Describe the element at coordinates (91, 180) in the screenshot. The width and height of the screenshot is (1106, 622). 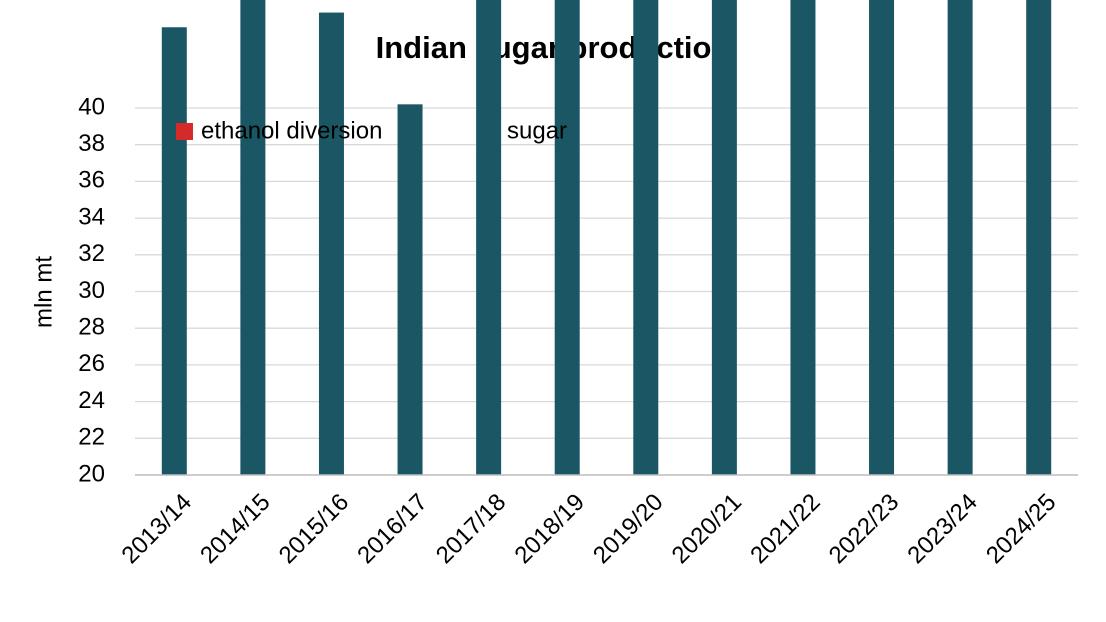
I see `y-tick-label: 36` at that location.